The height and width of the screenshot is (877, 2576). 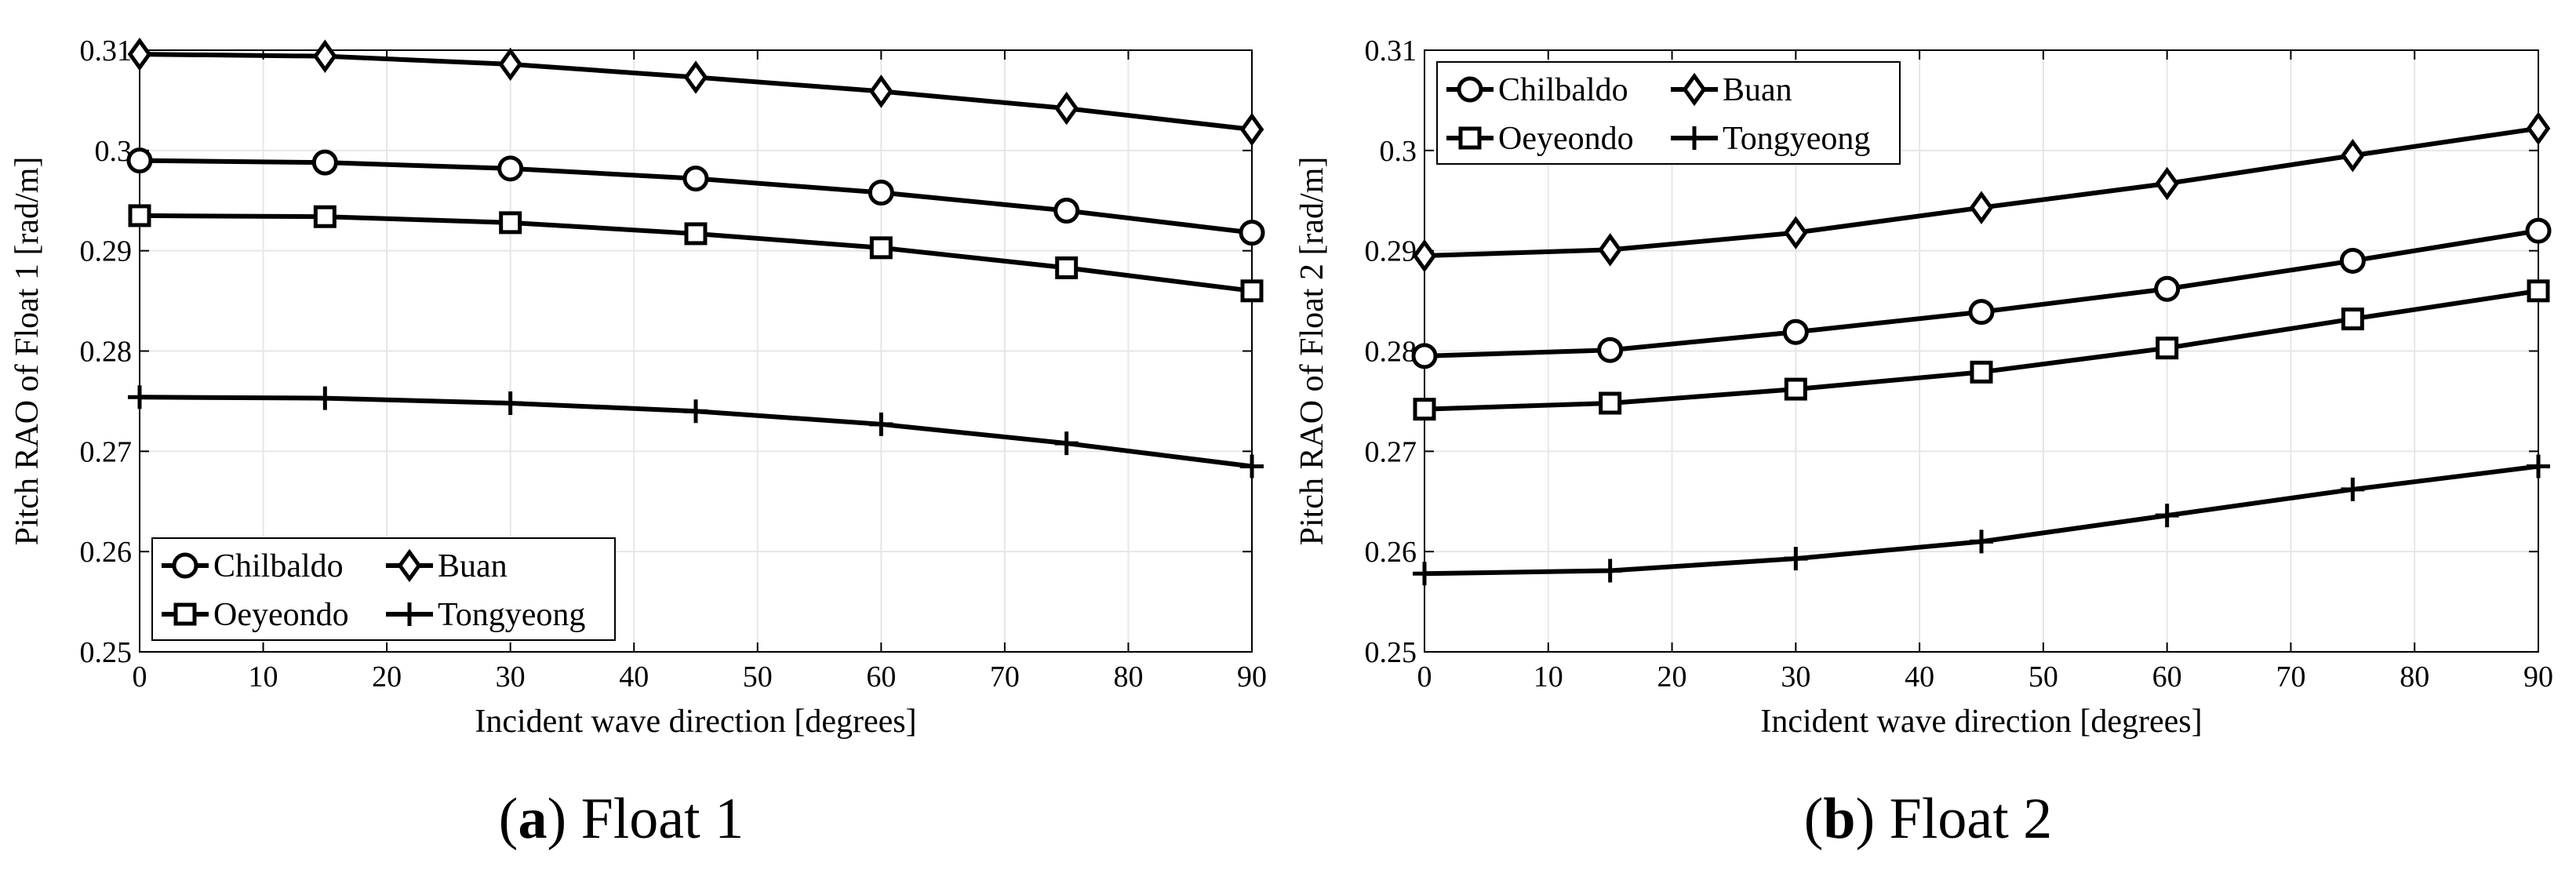 I want to click on chart-1-legend-item-oeyeondo-marker, so click(x=185, y=614).